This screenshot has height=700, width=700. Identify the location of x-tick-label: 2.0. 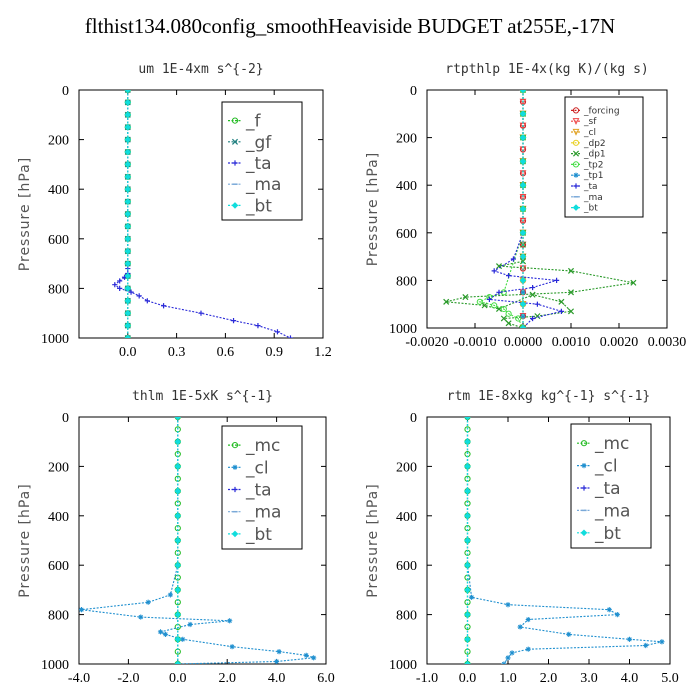
(549, 678).